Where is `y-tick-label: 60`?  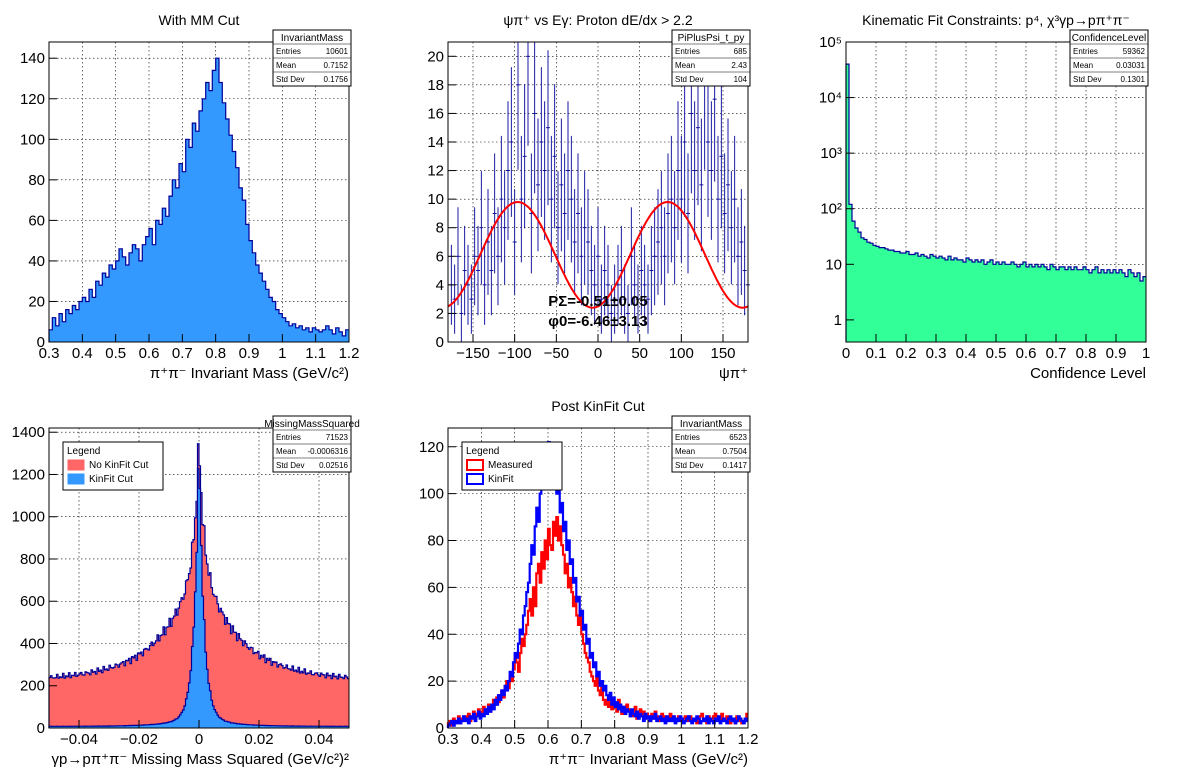 y-tick-label: 60 is located at coordinates (36, 220).